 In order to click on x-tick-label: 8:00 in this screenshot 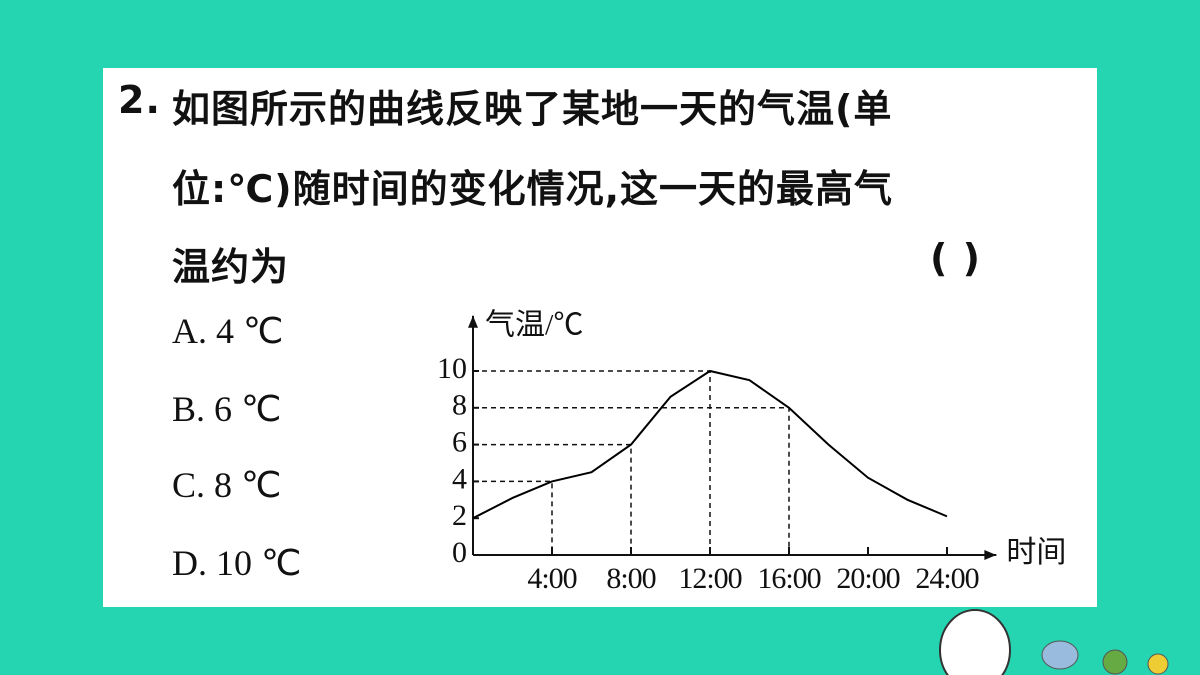, I will do `click(630, 578)`.